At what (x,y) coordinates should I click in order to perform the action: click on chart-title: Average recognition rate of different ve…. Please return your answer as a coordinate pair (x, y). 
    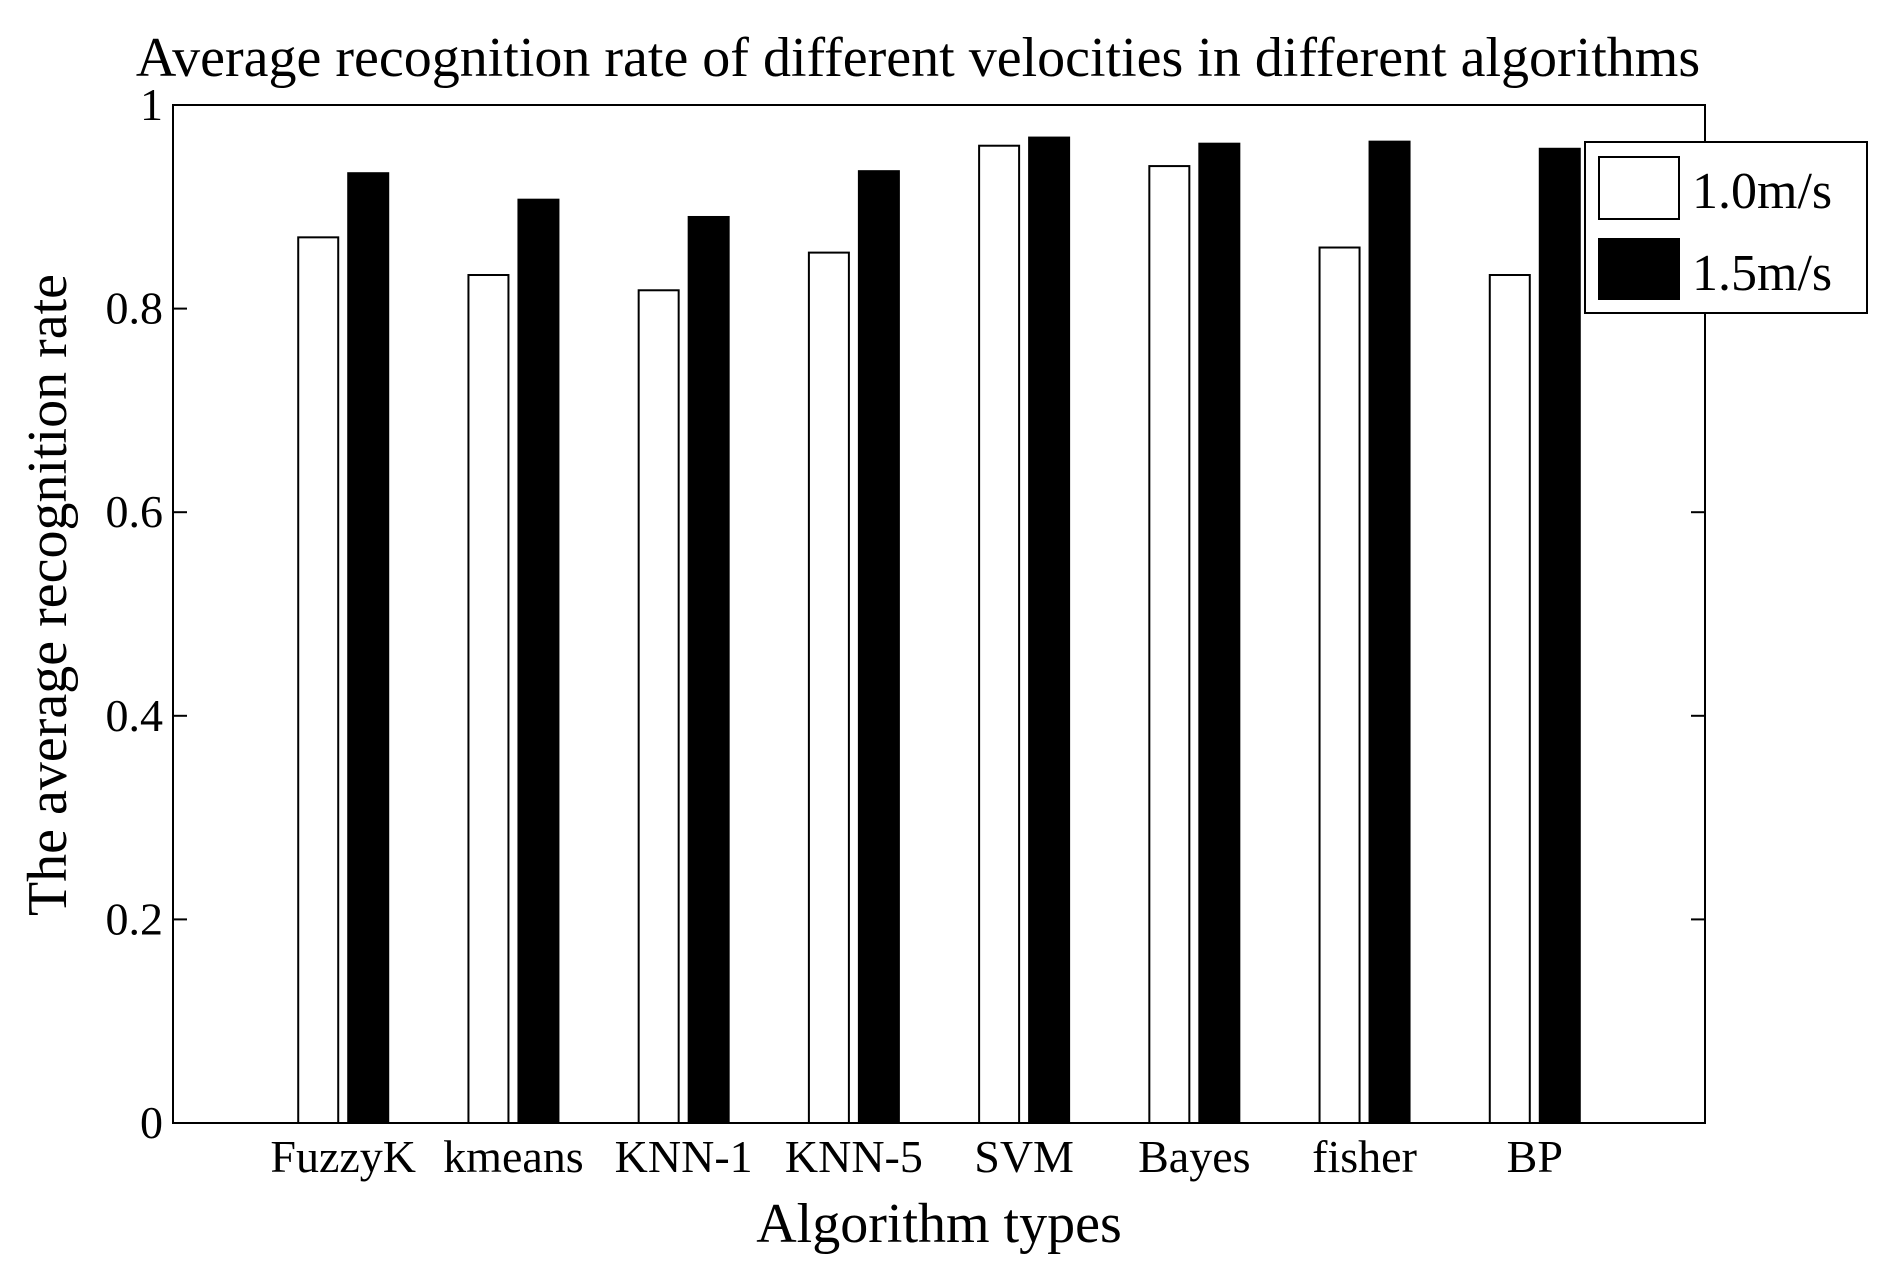
    Looking at the image, I should click on (918, 58).